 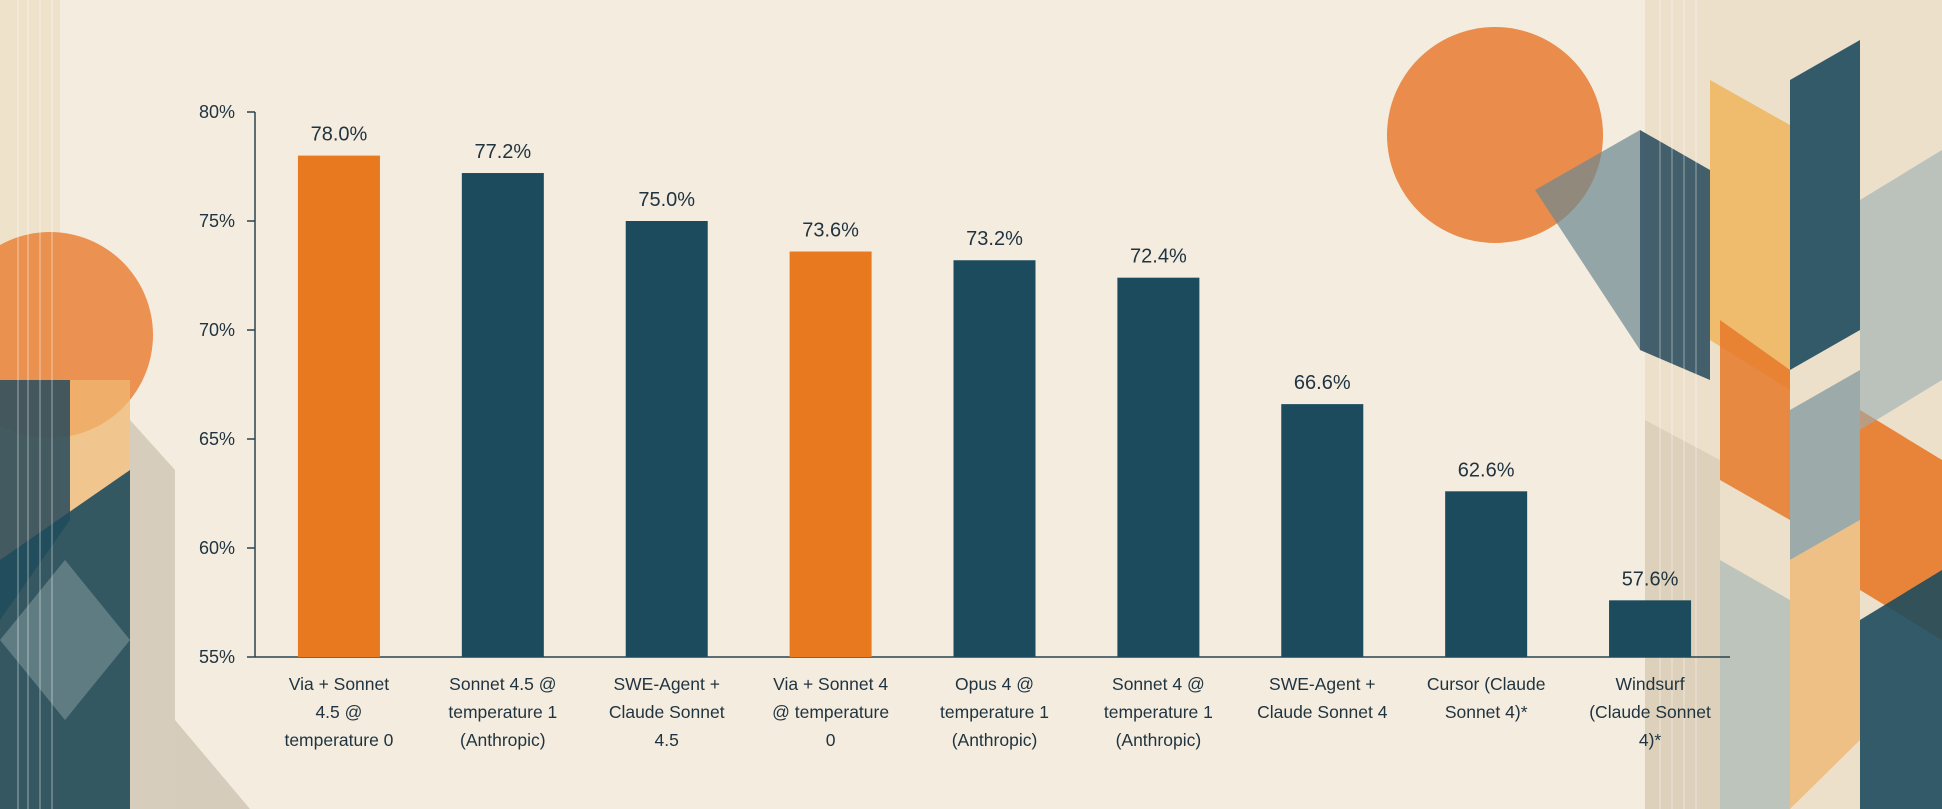 I want to click on data-label: 77.2%, so click(x=502, y=152).